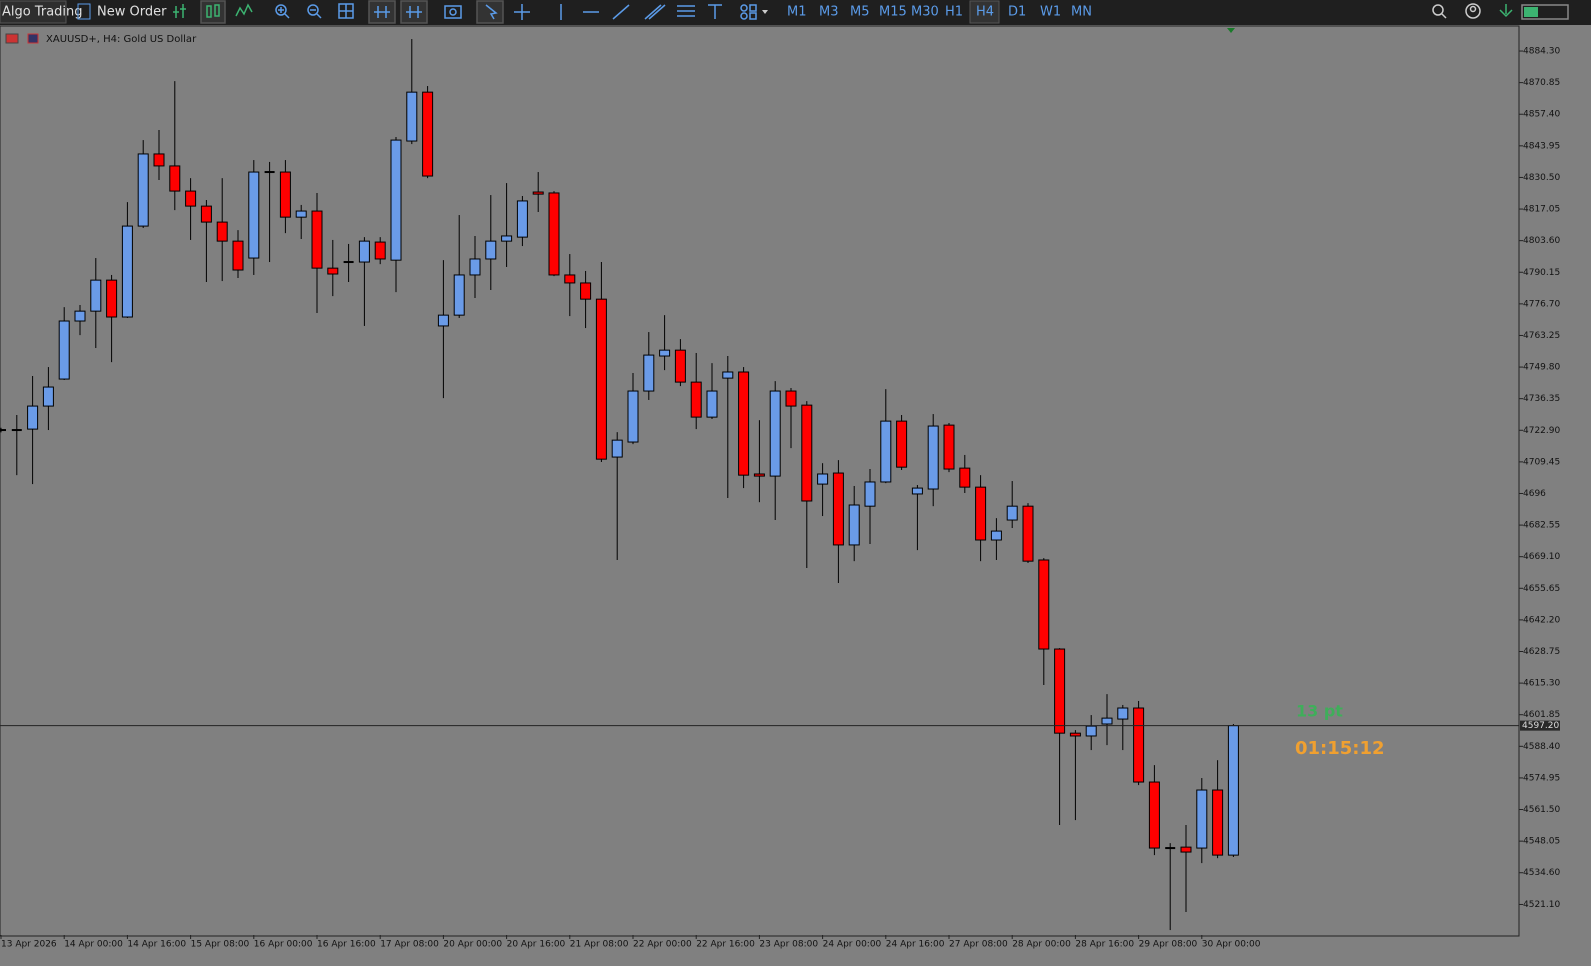  Describe the element at coordinates (29, 945) in the screenshot. I see `x-tick-label: 13 Apr 2026` at that location.